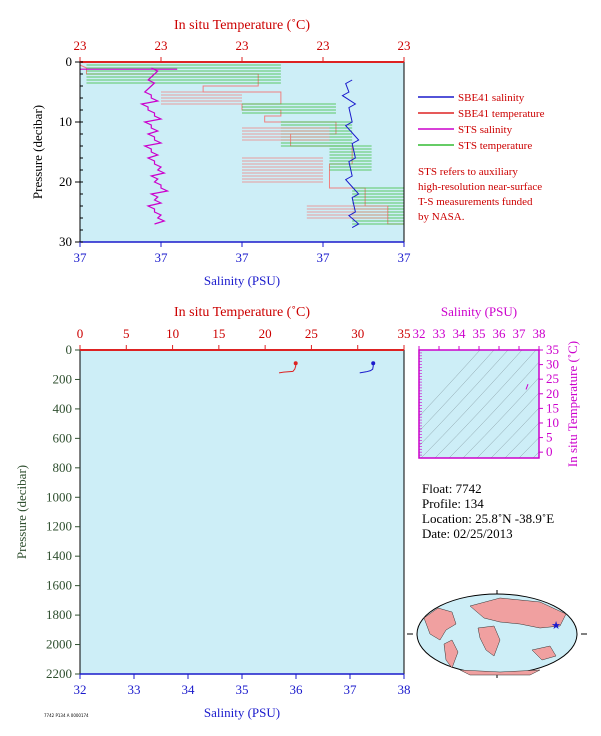 Image resolution: width=601 pixels, height=736 pixels. What do you see at coordinates (59, 673) in the screenshot?
I see `main-pressure-tick-label: 2200` at bounding box center [59, 673].